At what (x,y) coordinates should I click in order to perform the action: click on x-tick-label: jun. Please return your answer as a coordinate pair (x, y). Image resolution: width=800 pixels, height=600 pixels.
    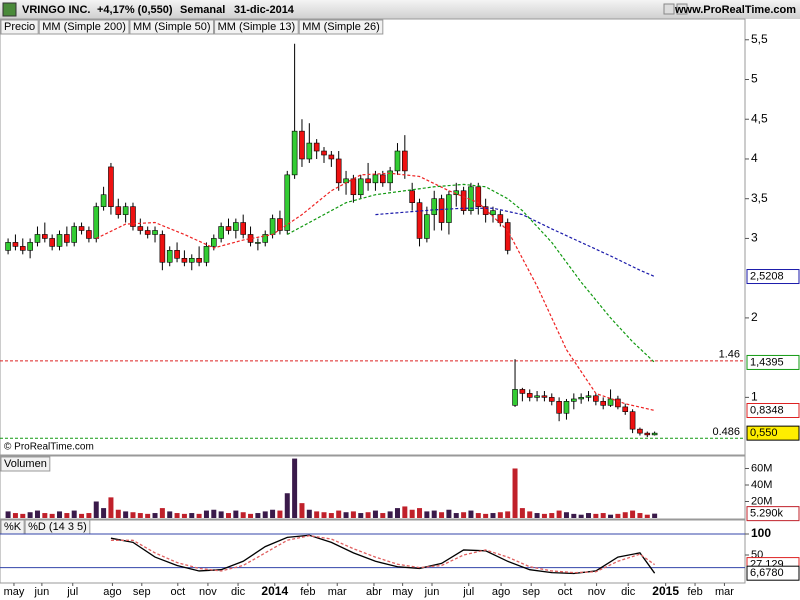
    Looking at the image, I should click on (432, 592).